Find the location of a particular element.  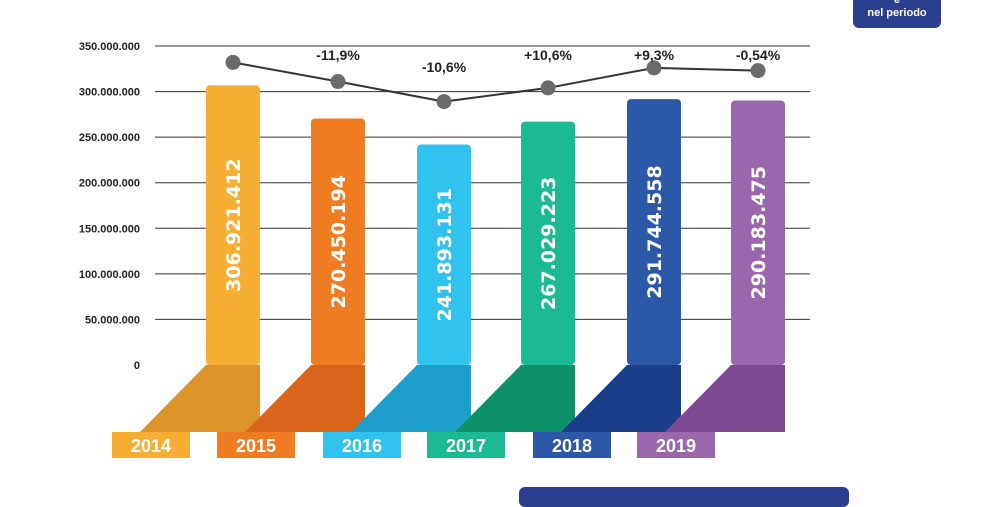

year-label: 2016 is located at coordinates (362, 446).